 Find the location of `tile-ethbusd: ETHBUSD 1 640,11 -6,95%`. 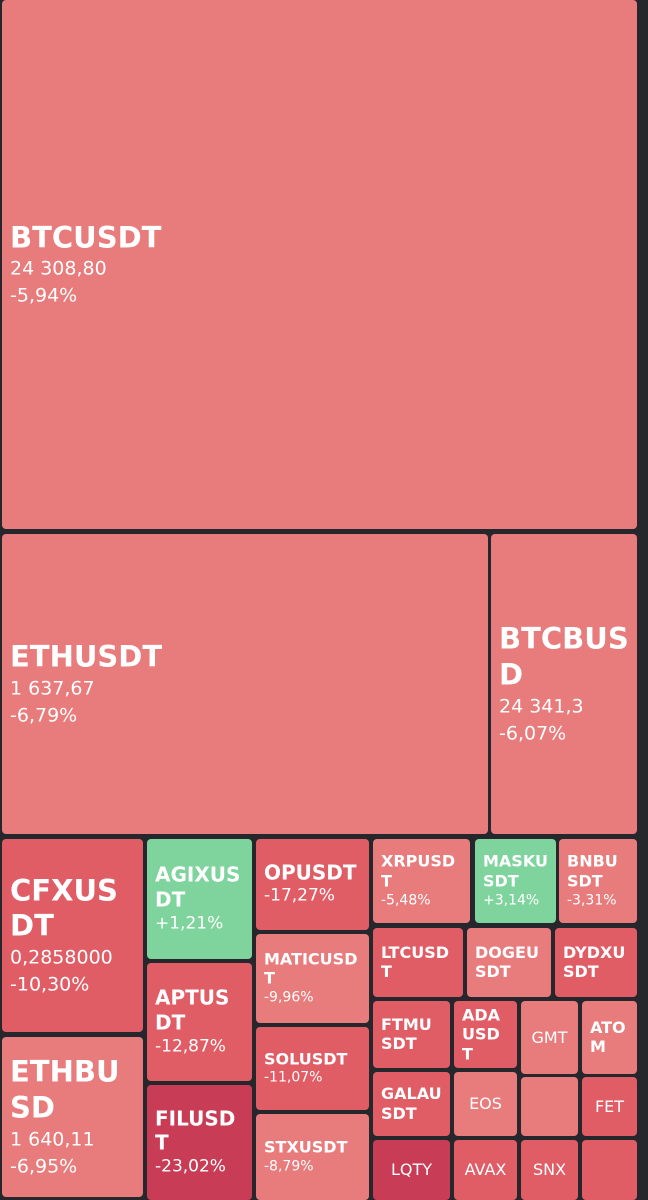

tile-ethbusd: ETHBUSD 1 640,11 -6,95% is located at coordinates (72, 1117).